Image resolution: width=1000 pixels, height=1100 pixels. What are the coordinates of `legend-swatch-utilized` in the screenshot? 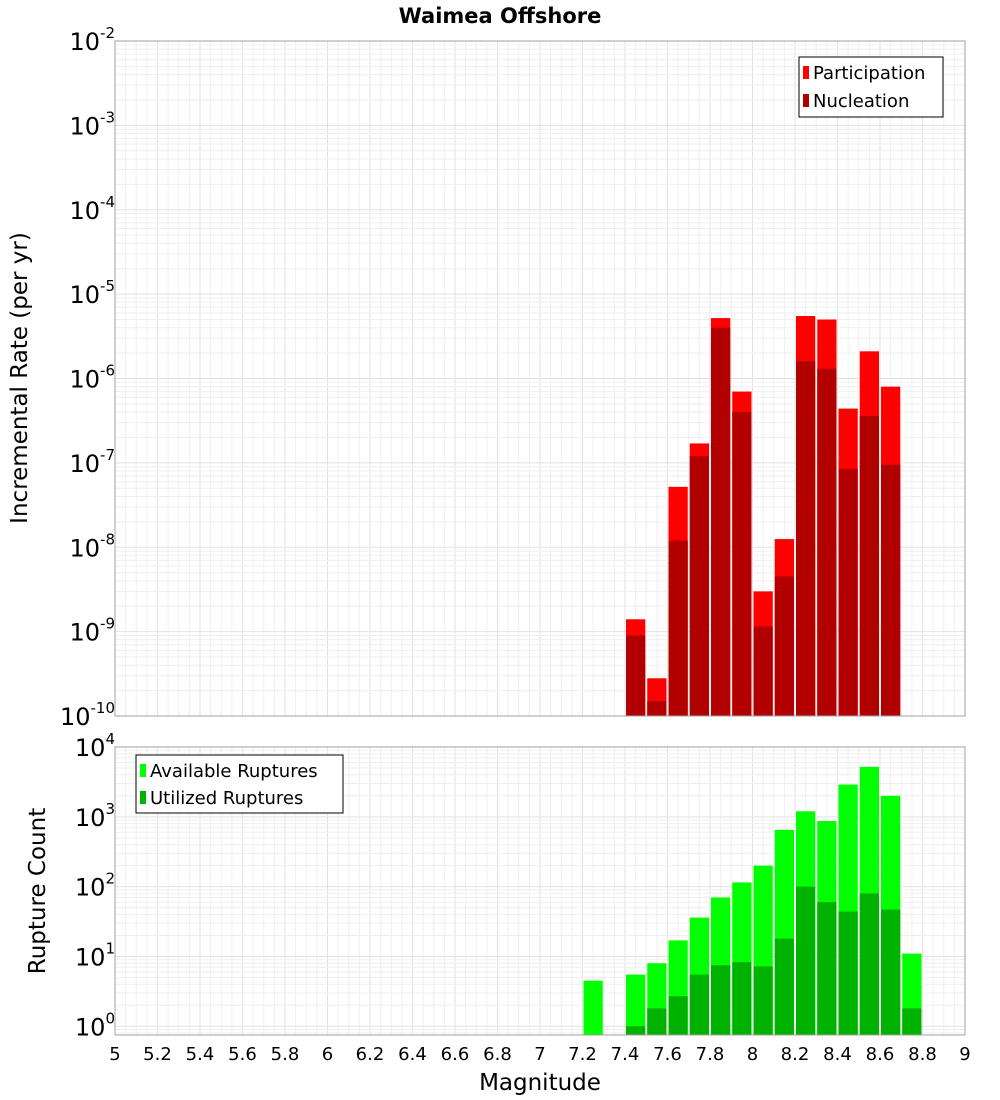 It's located at (143, 797).